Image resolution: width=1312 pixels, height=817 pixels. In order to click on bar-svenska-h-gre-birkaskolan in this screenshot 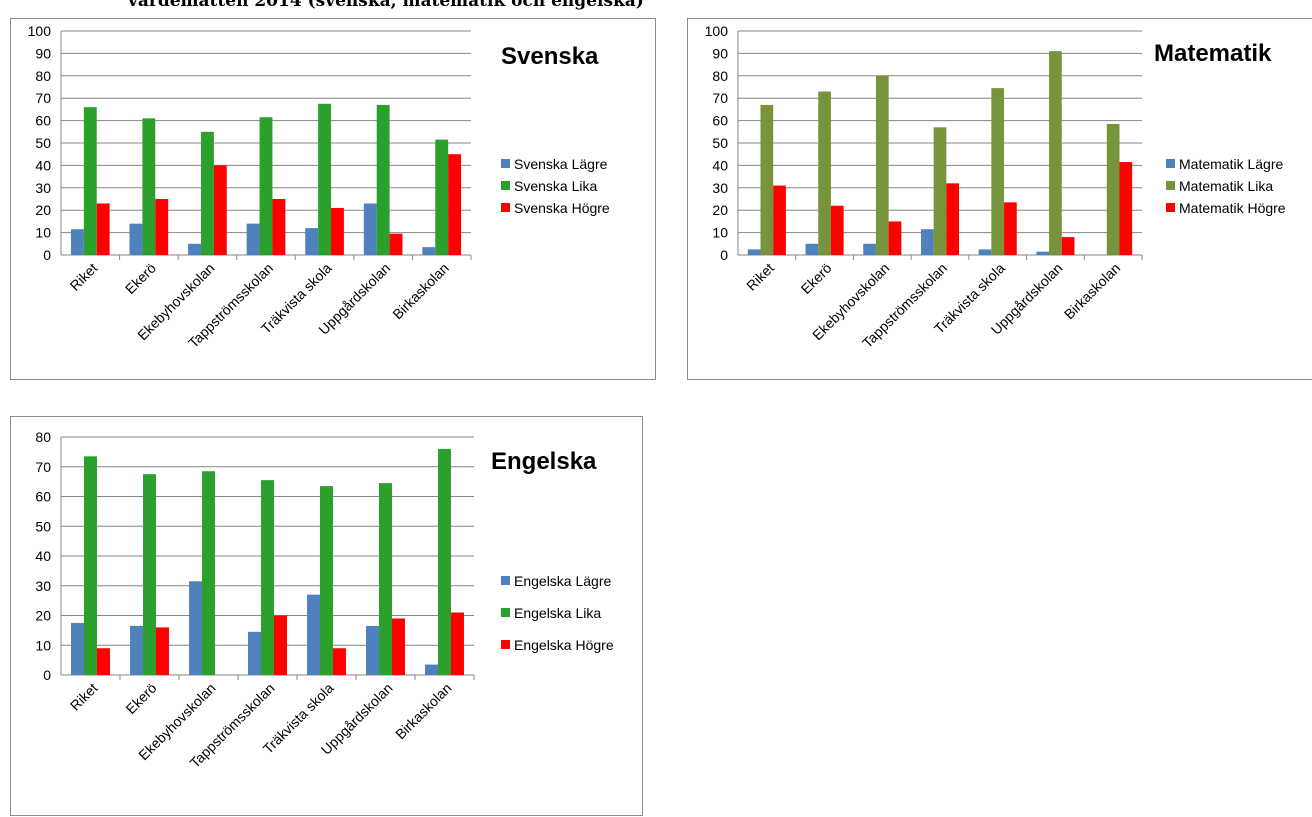, I will do `click(455, 204)`.